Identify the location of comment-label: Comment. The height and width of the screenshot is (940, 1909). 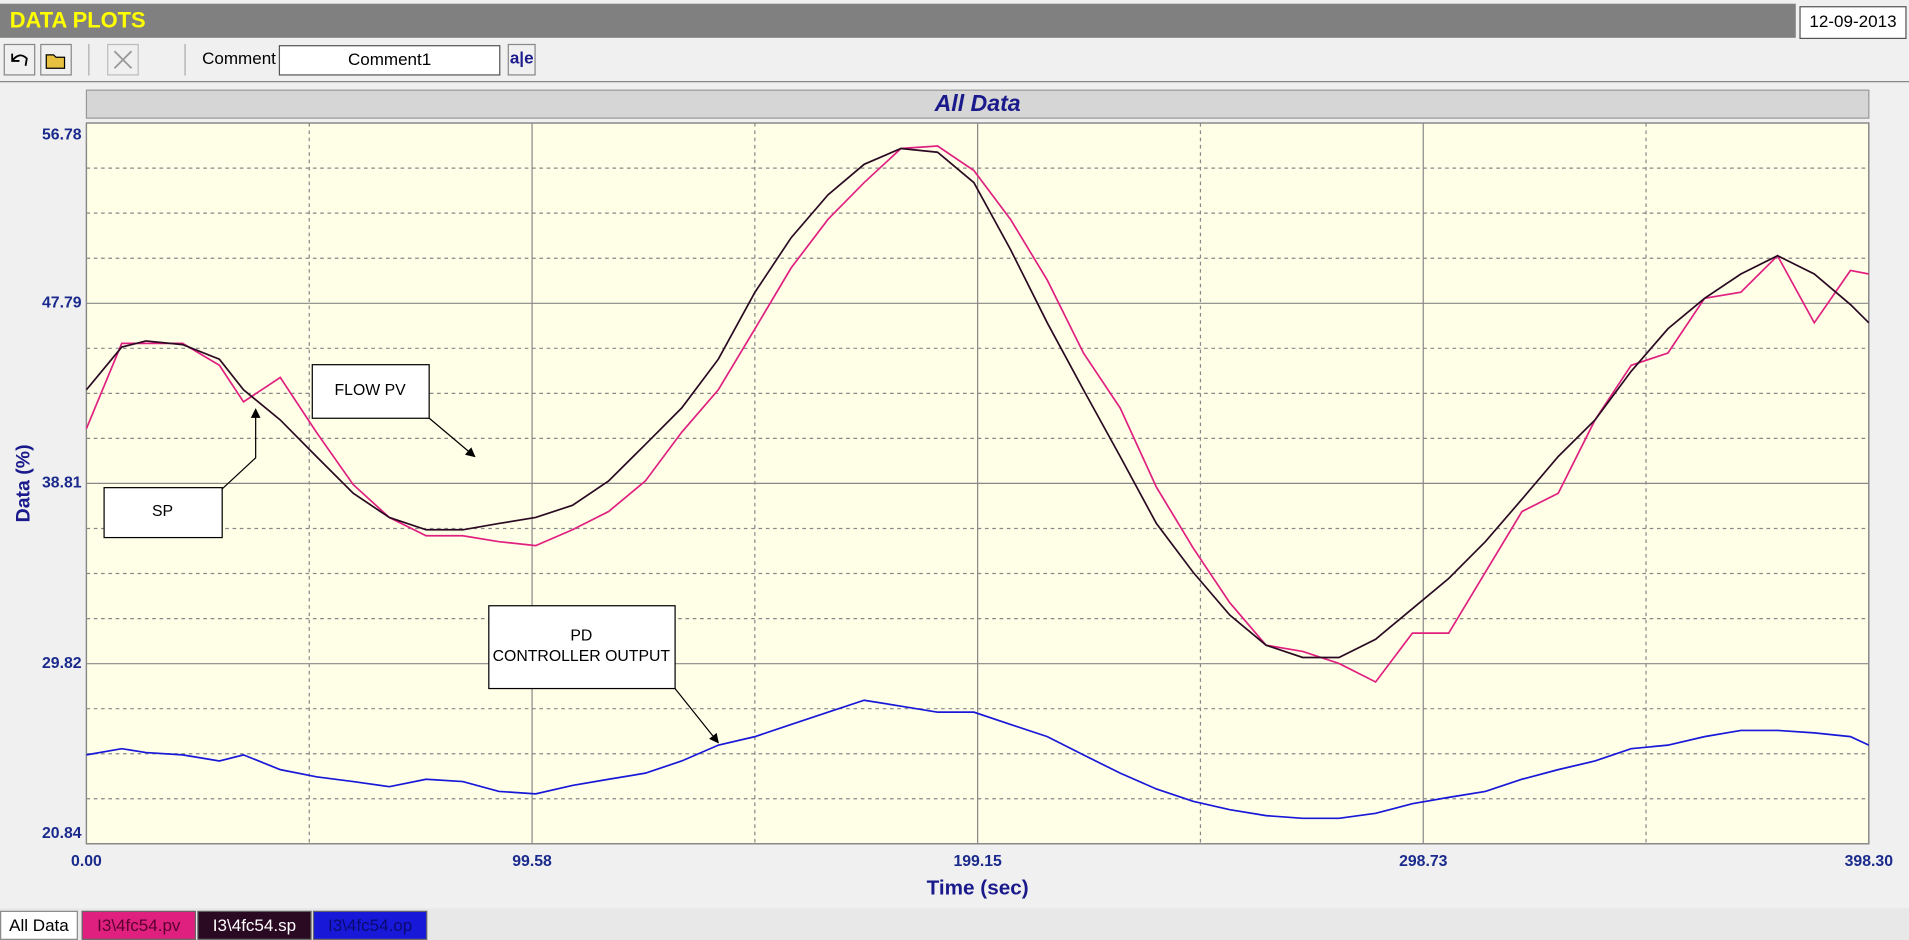
(239, 58).